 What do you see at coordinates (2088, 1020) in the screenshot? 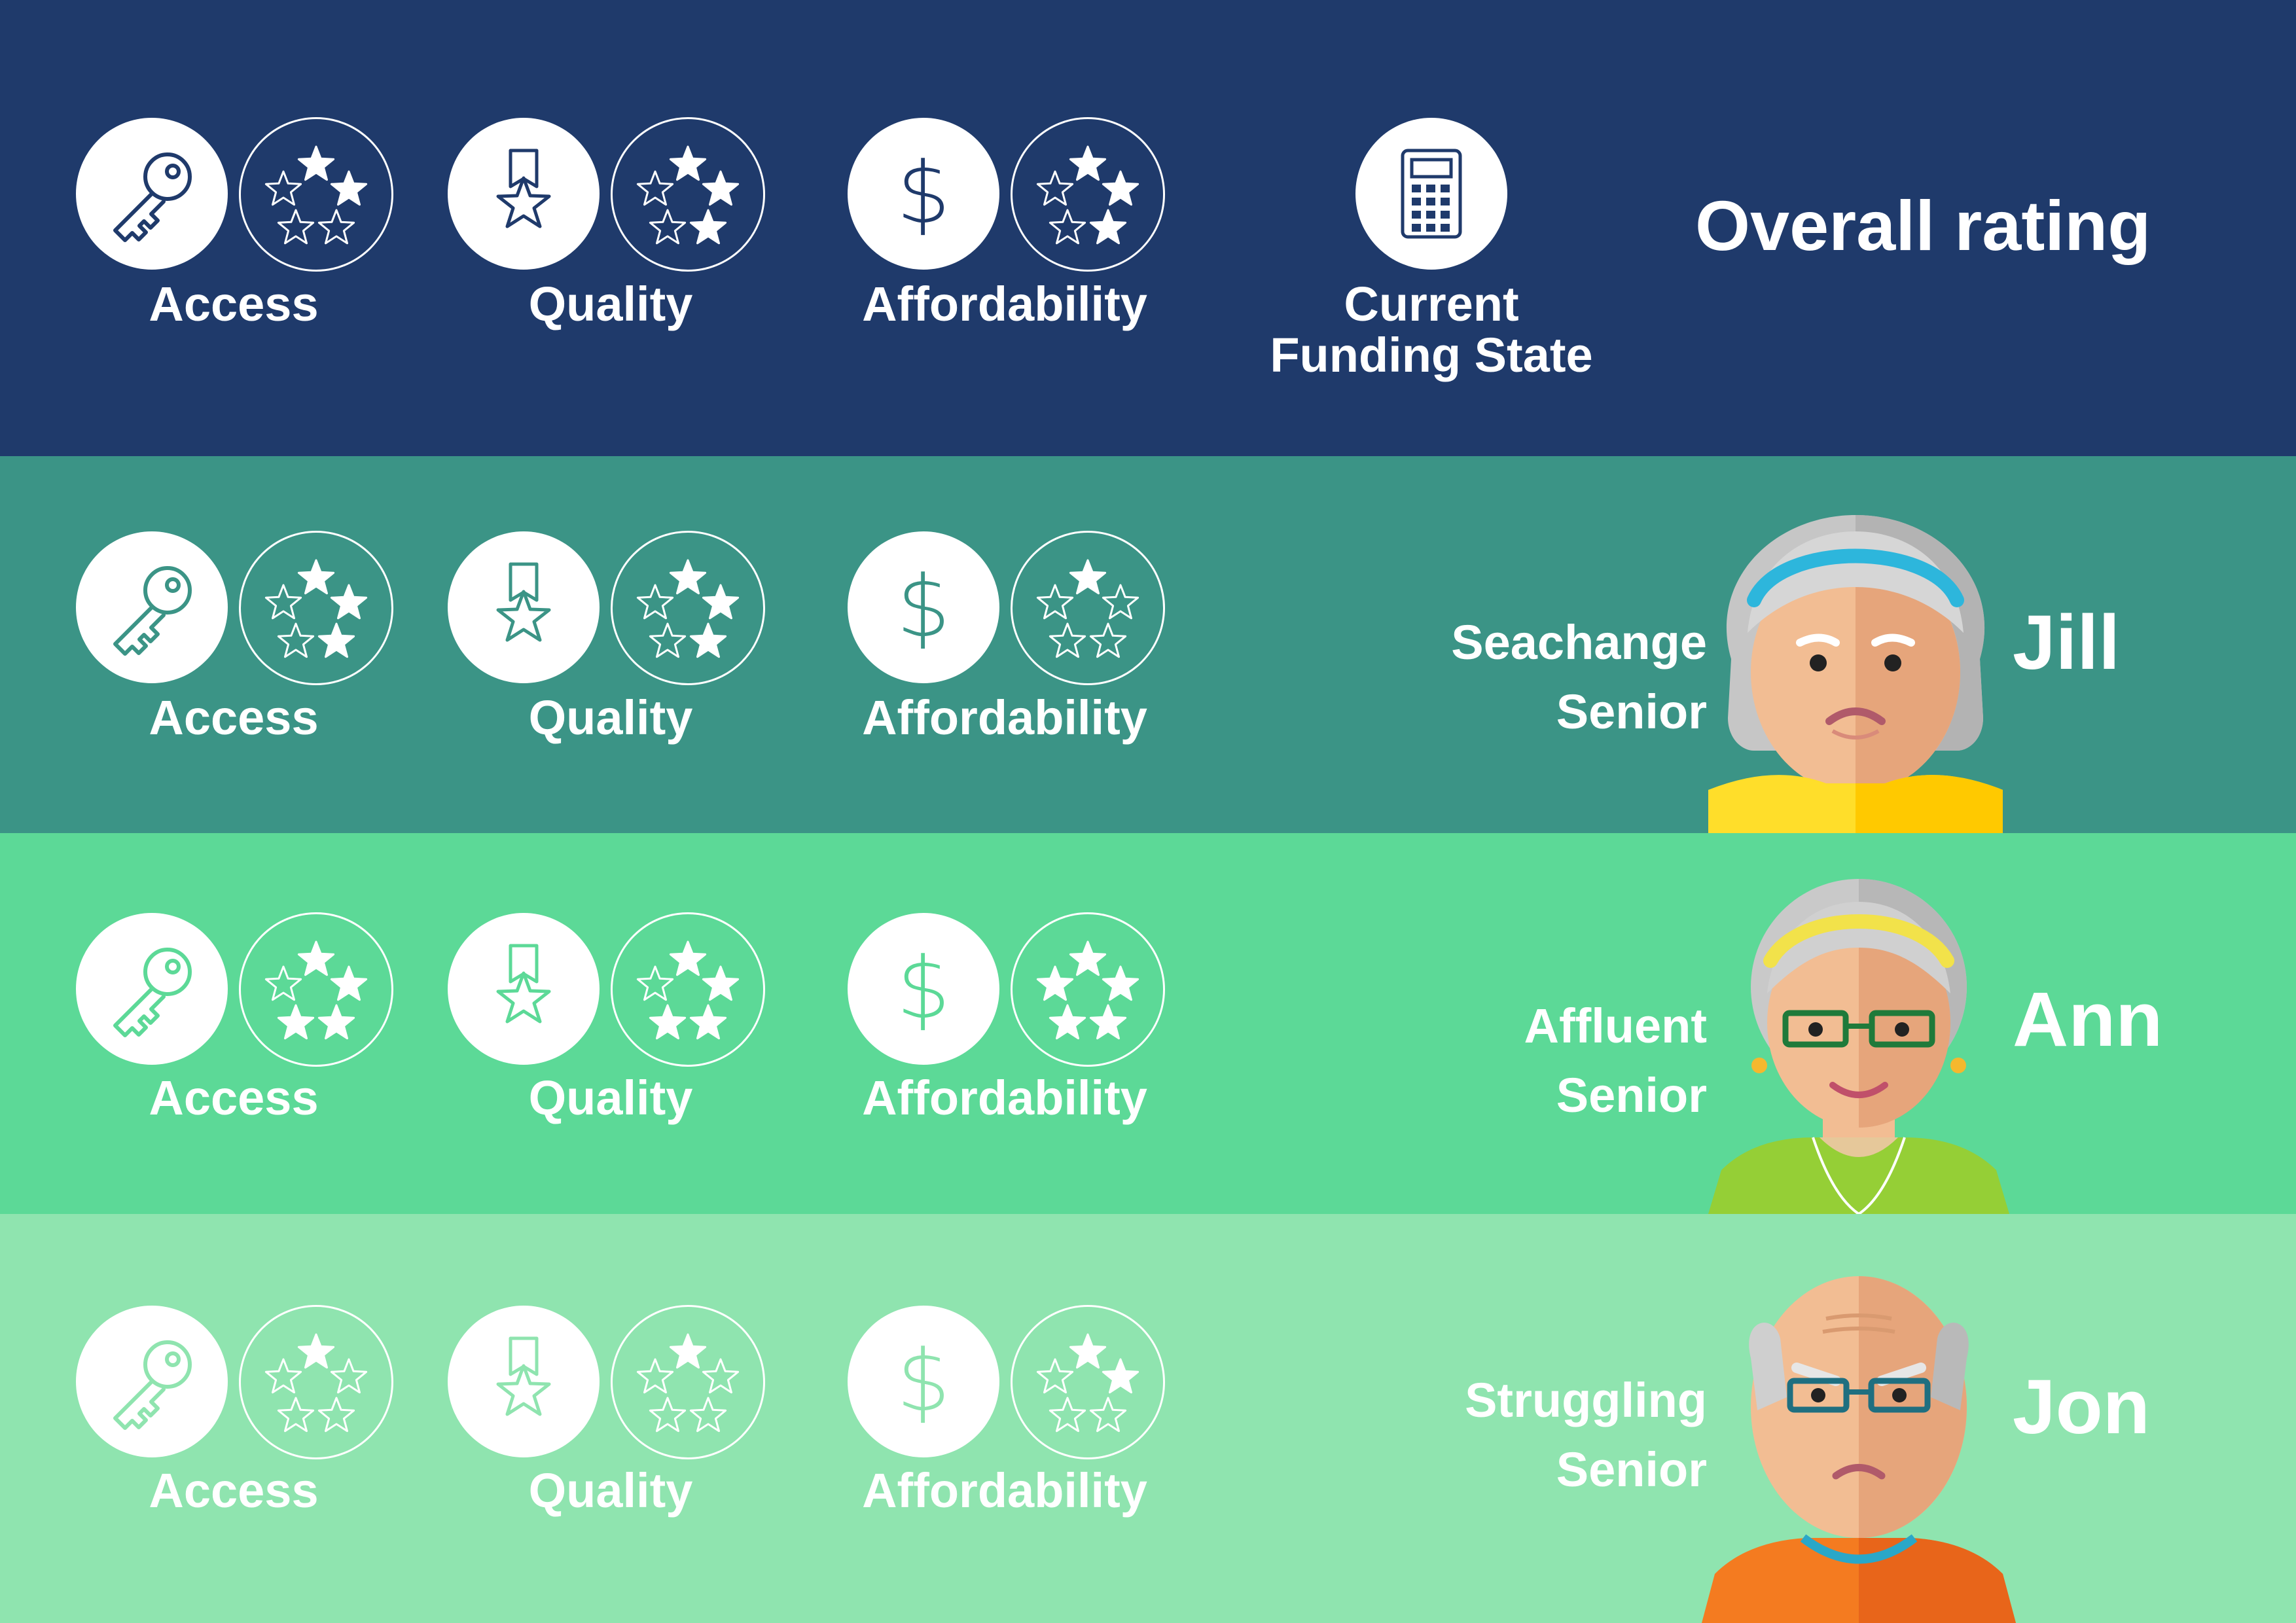
I see `persona-name: Ann` at bounding box center [2088, 1020].